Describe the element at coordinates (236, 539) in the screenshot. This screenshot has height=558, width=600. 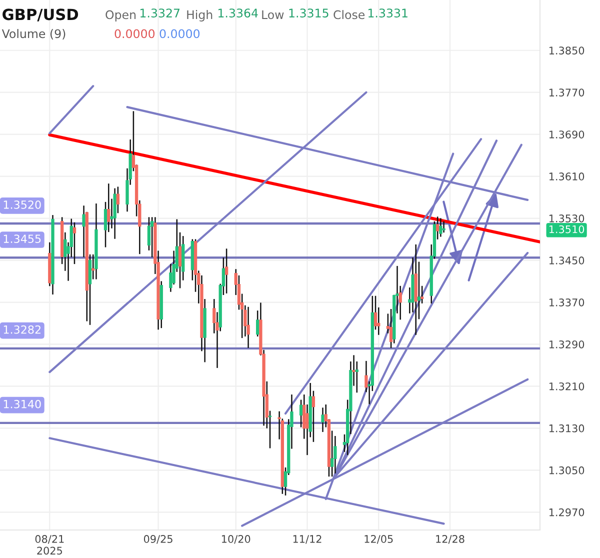
I see `x-tick-label: 10/20` at that location.